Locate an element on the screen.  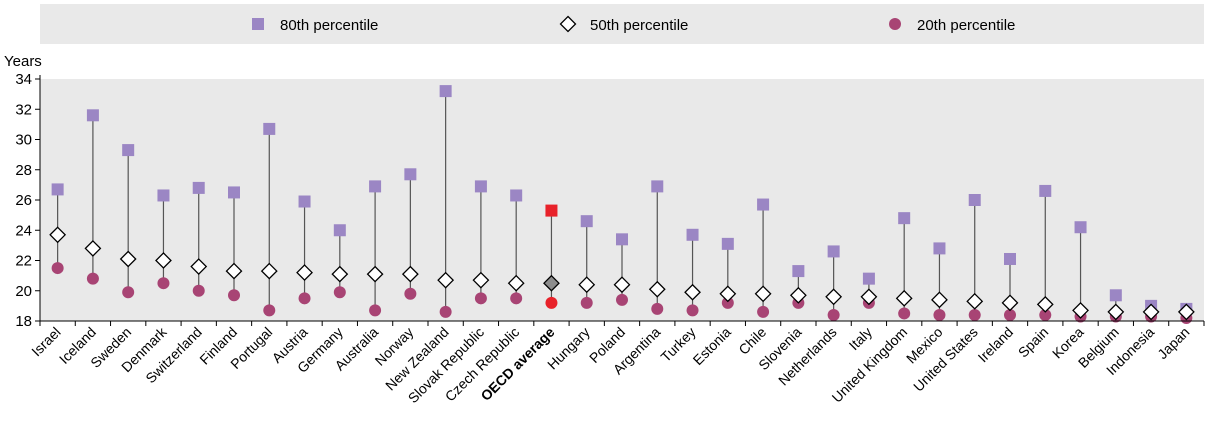
y-axis: 18 20 22 24 26 28 30 32 34 is located at coordinates (28, 200).